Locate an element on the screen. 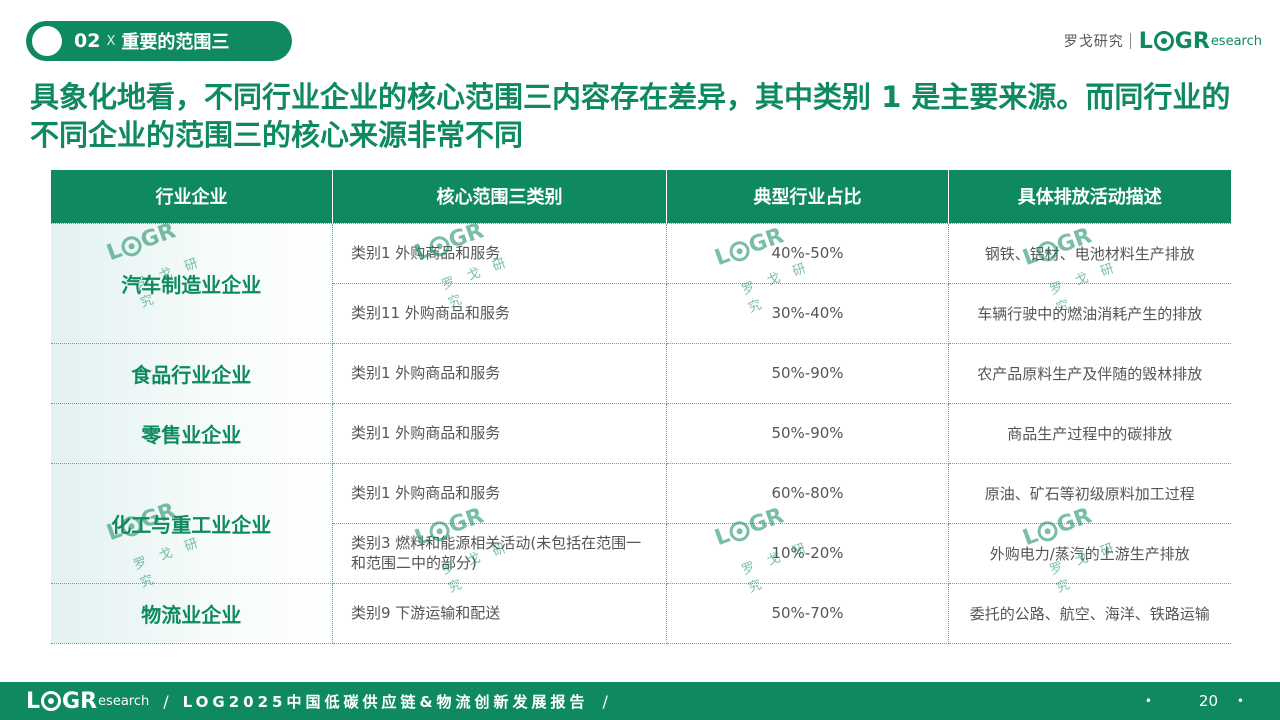  activity-cell: 委托的公路、航空、海洋、铁路运输 is located at coordinates (1089, 613).